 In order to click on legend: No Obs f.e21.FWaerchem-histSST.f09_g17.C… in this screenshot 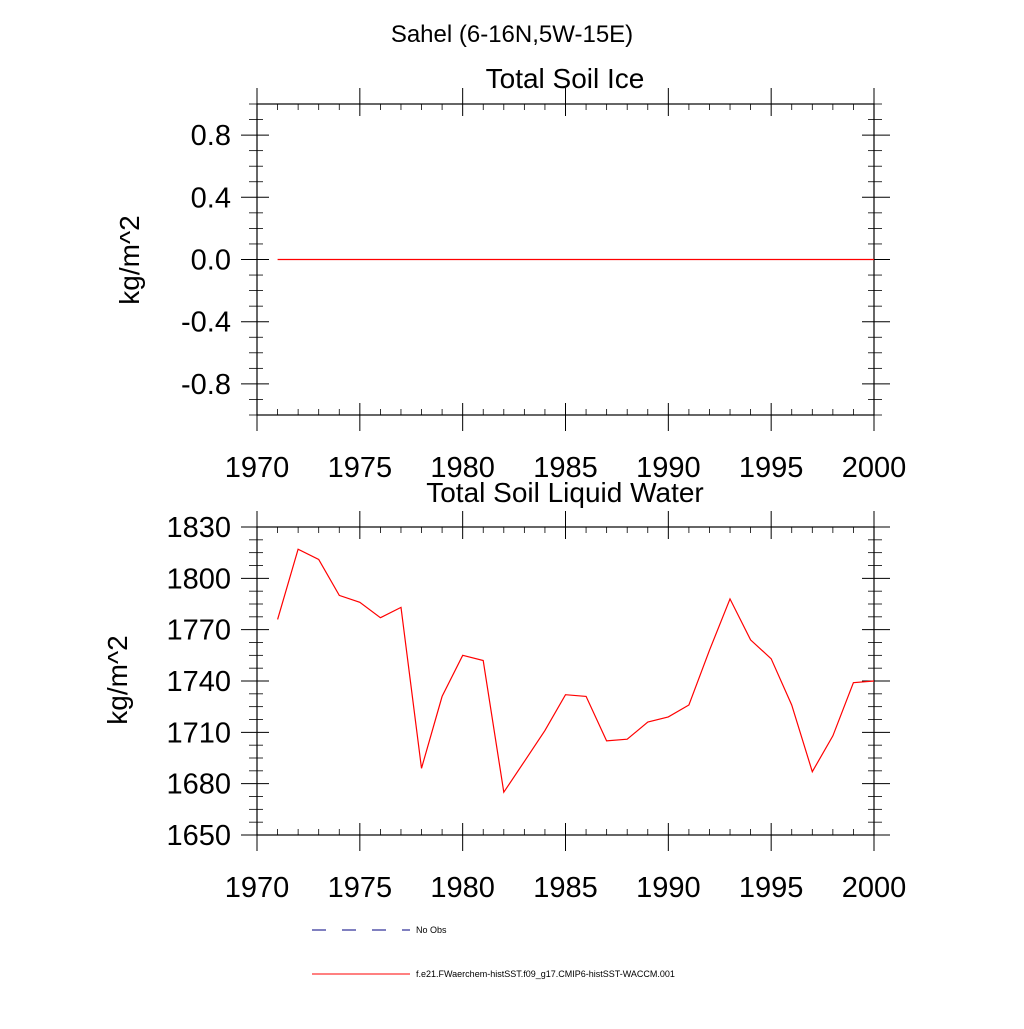, I will do `click(493, 952)`.